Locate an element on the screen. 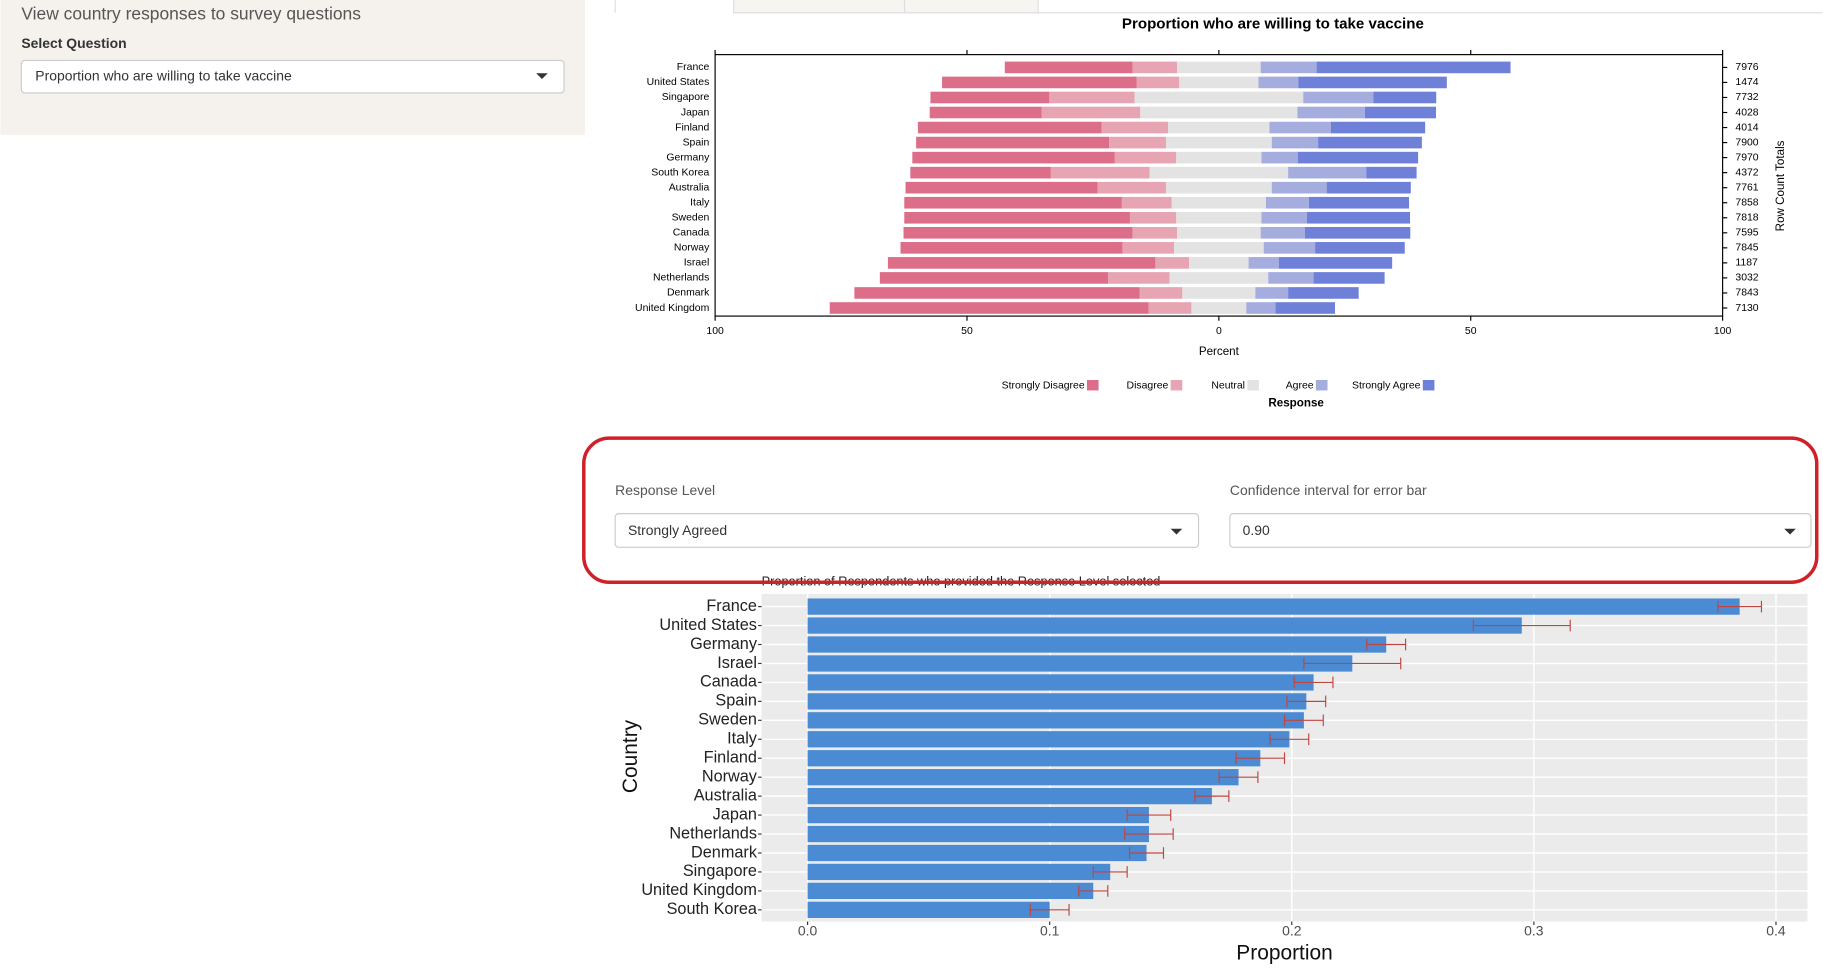 The image size is (1823, 973). ci-select: 0.90 is located at coordinates (1520, 530).